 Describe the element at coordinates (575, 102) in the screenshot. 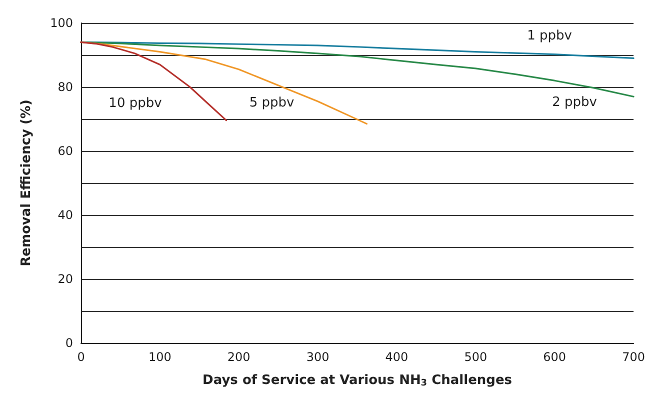

I see `series-label: 2 ppbv` at that location.